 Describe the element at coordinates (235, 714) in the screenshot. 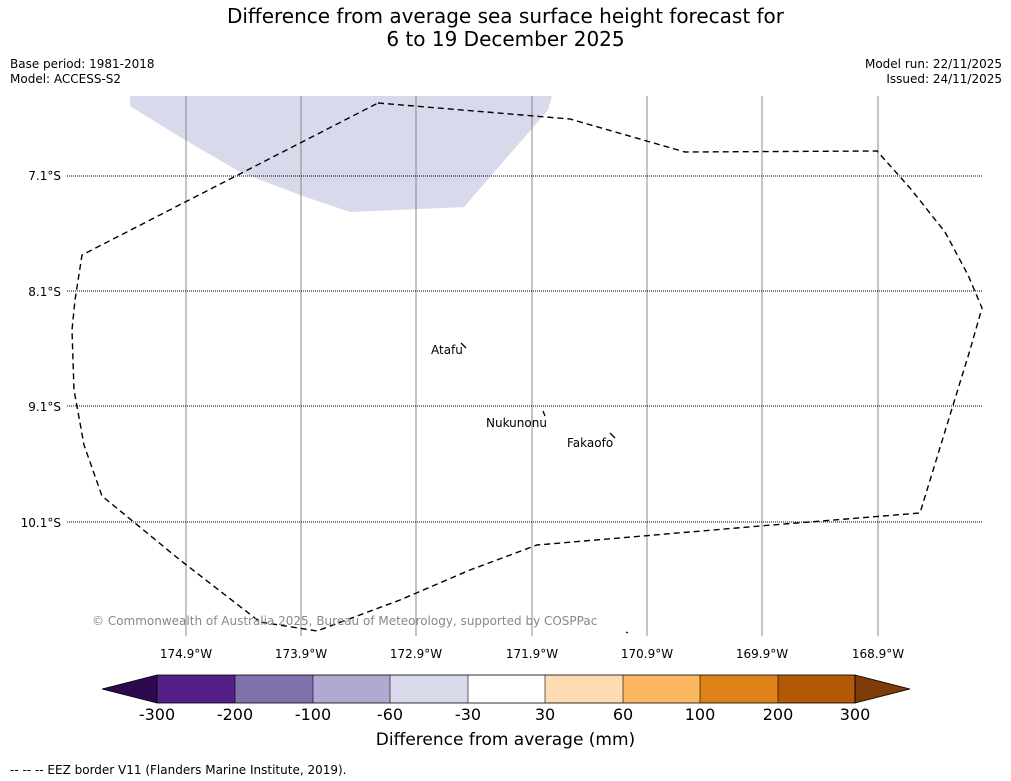

I see `colorbar-label: -200` at that location.